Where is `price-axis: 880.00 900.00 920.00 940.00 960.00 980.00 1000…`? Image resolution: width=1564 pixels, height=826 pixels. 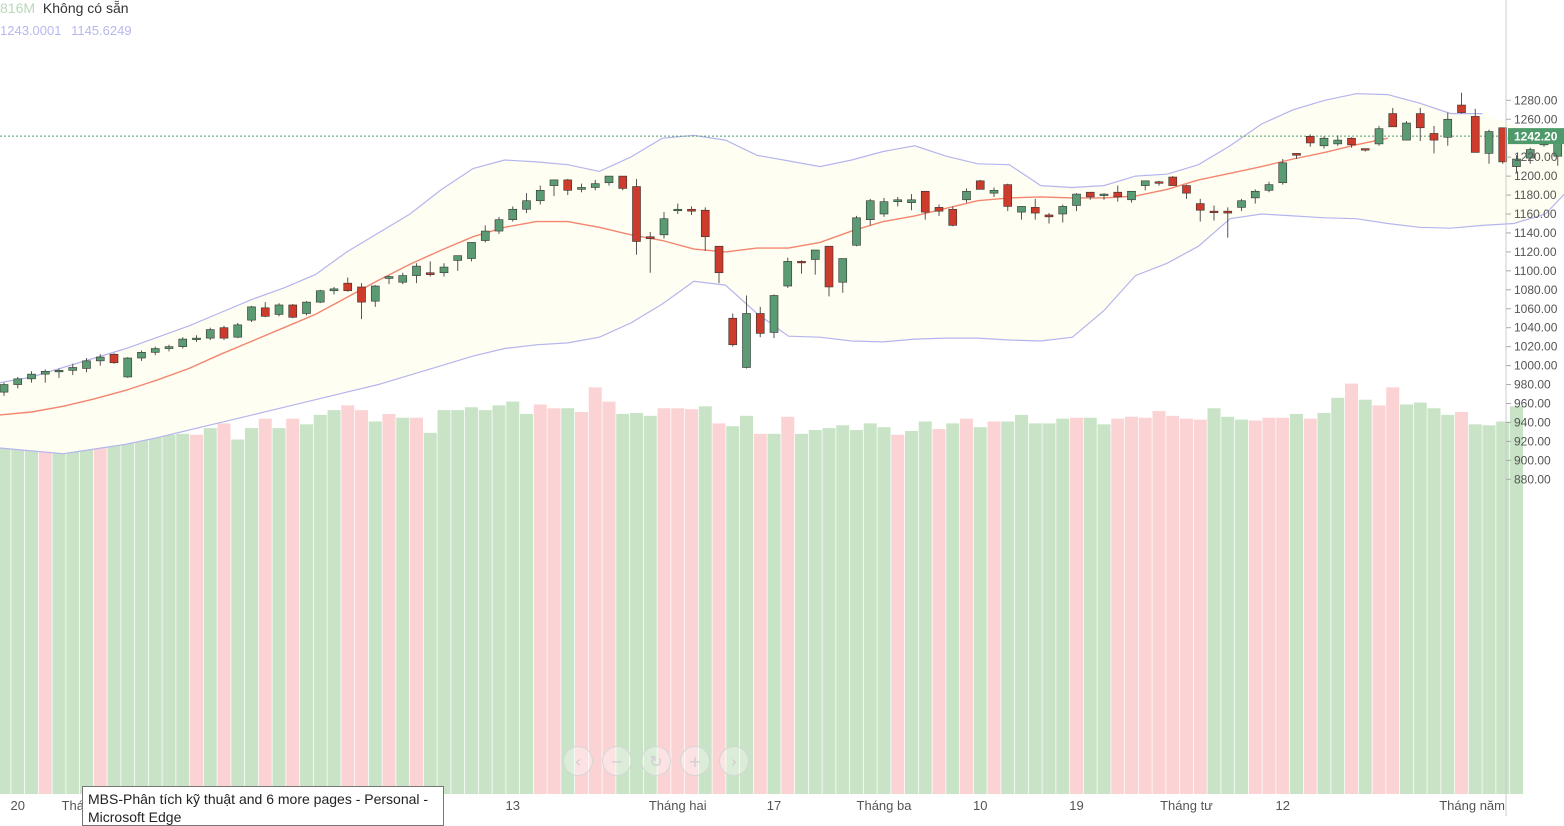 price-axis: 880.00 900.00 920.00 940.00 960.00 980.00 1000… is located at coordinates (1531, 408).